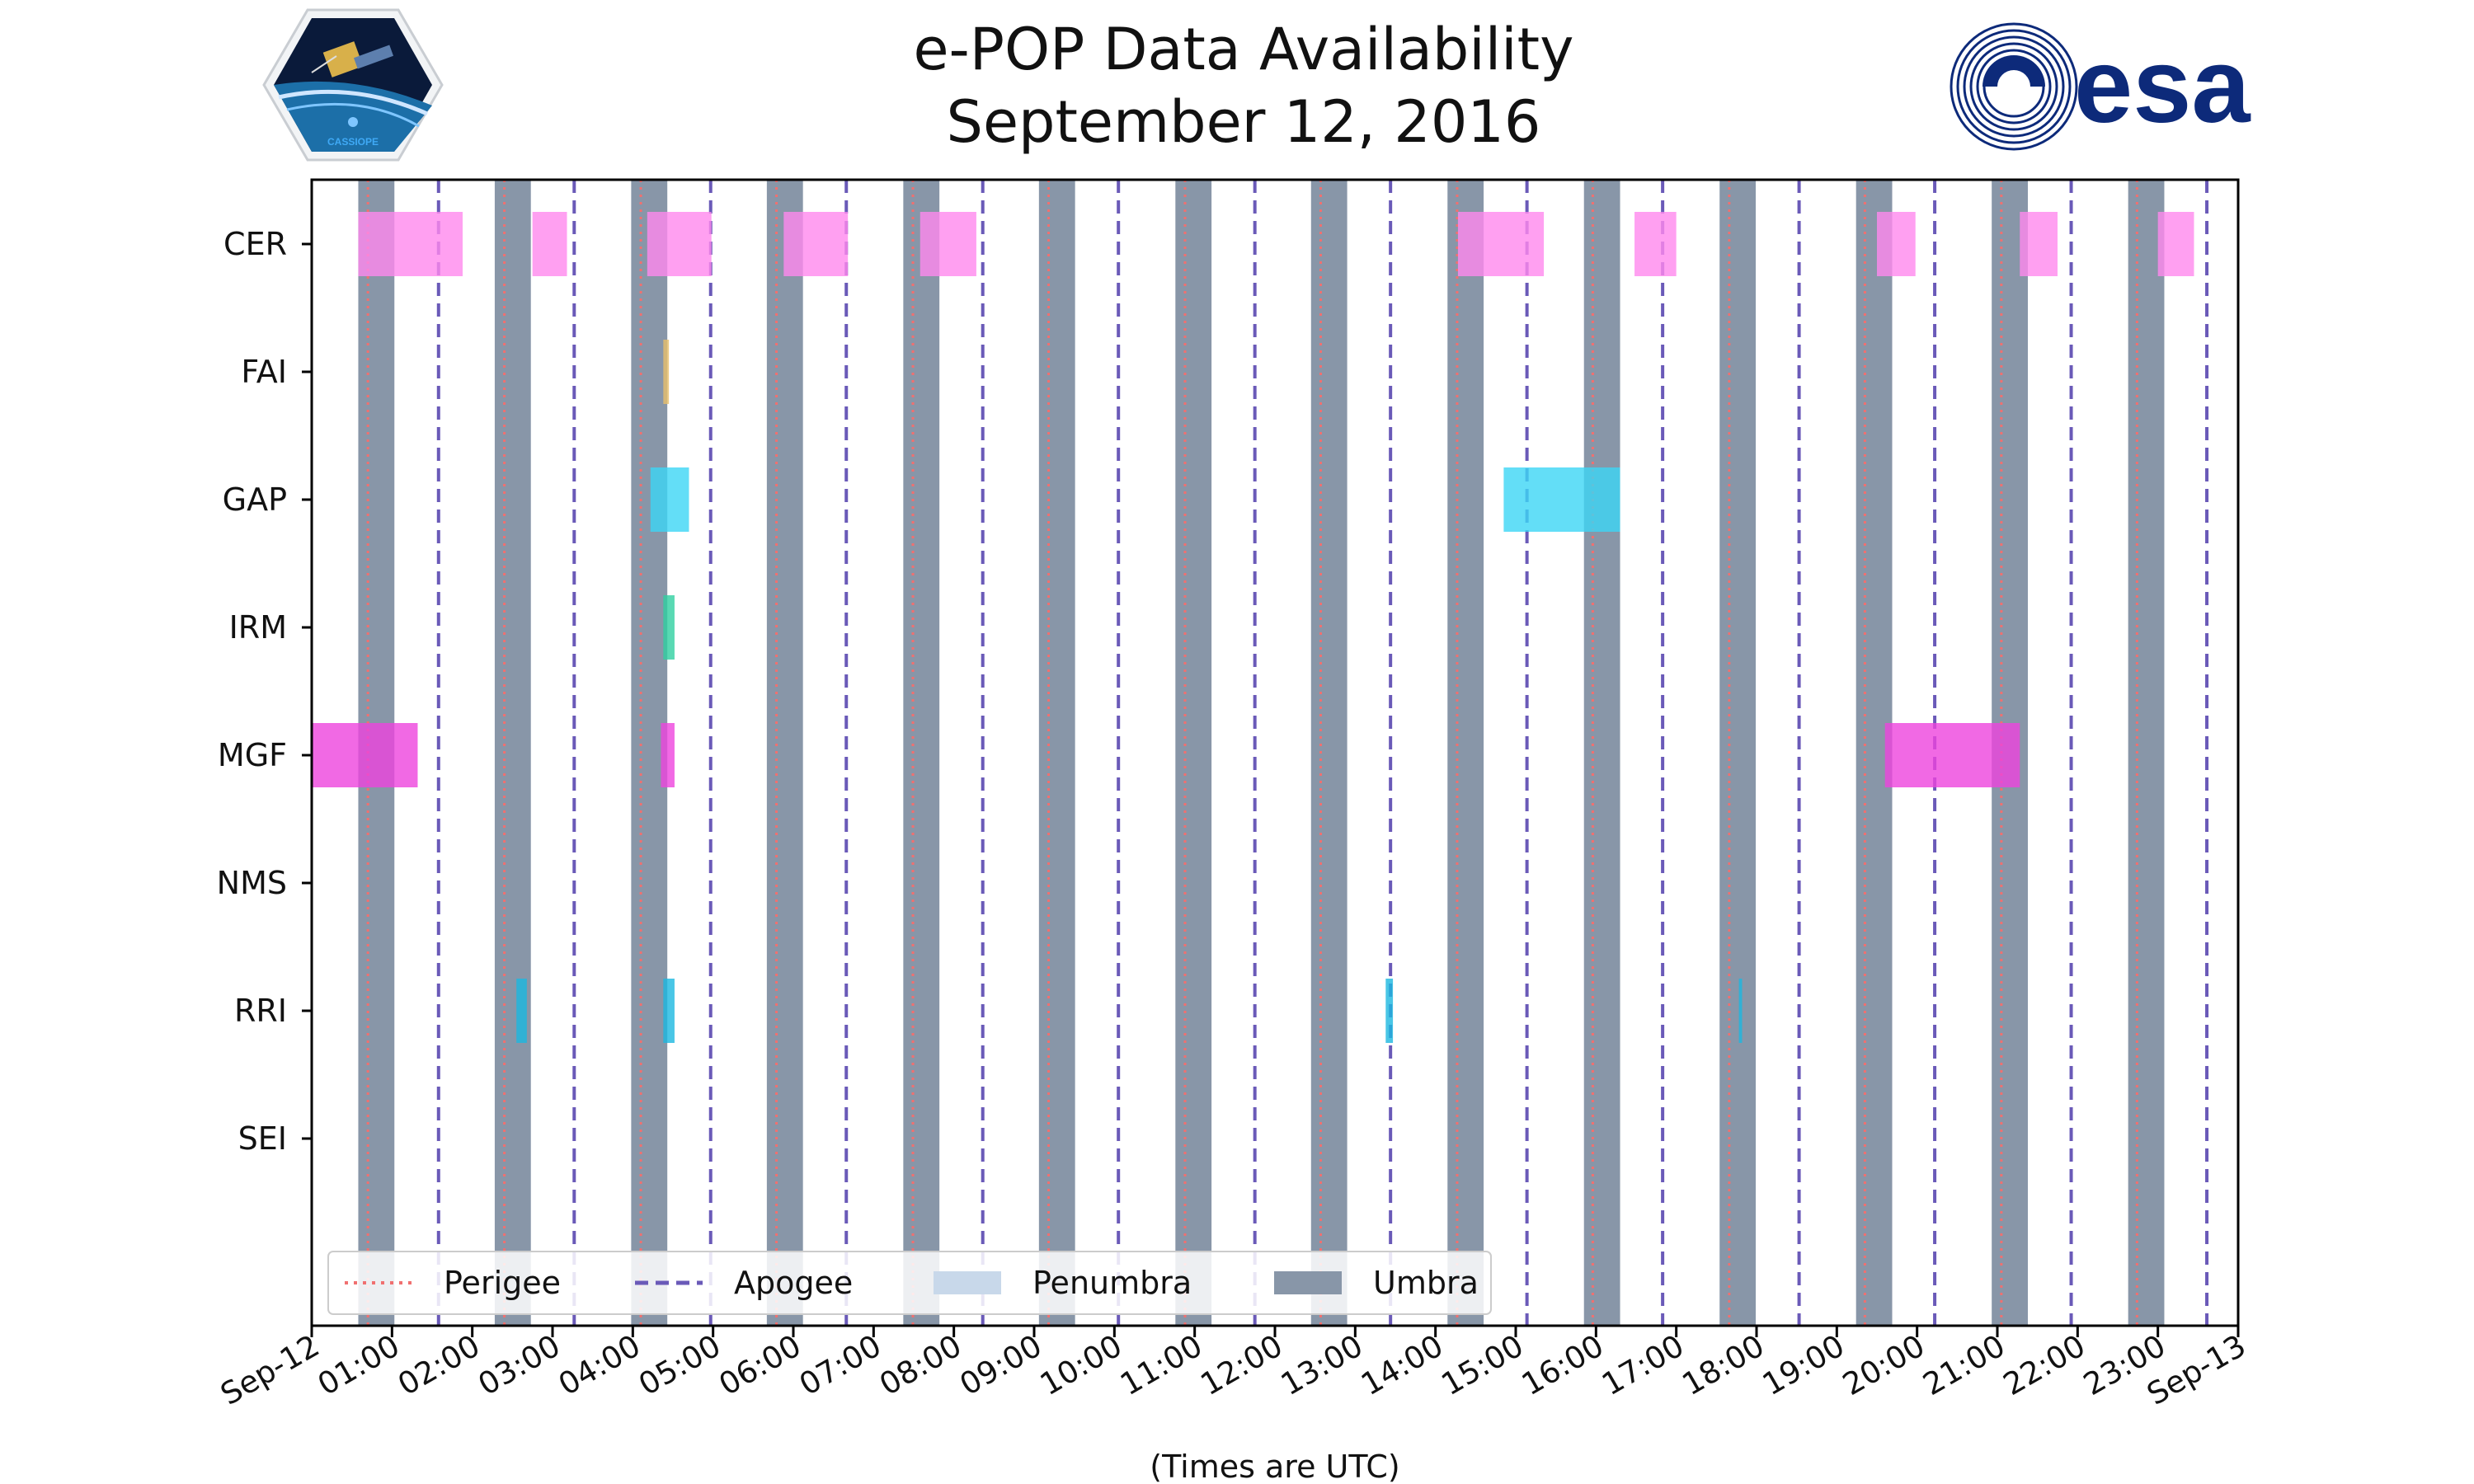  Describe the element at coordinates (669, 627) in the screenshot. I see `coverage-bar-irm` at that location.